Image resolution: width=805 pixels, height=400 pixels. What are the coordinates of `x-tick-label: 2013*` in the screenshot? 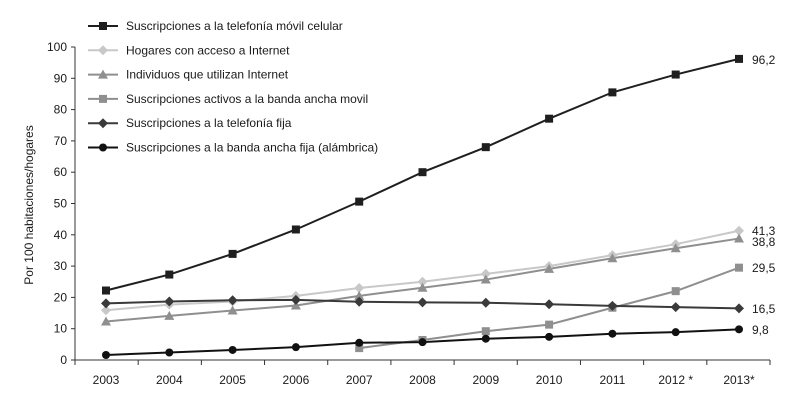 It's located at (739, 380).